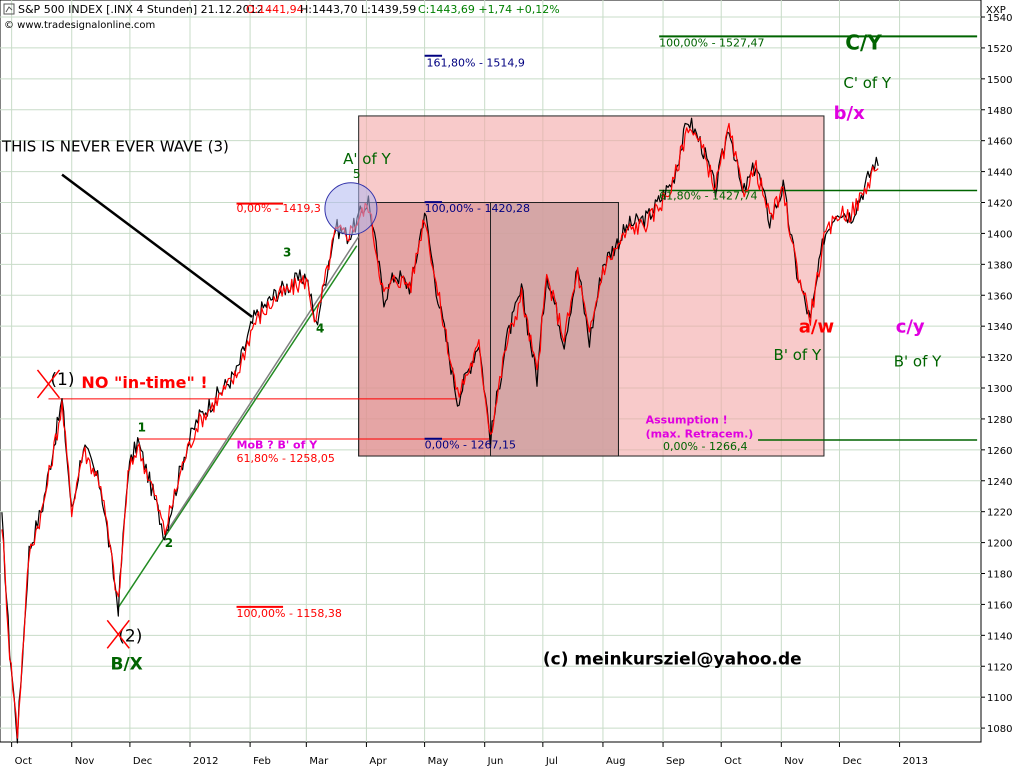  I want to click on y-tick-label: 1540, so click(999, 18).